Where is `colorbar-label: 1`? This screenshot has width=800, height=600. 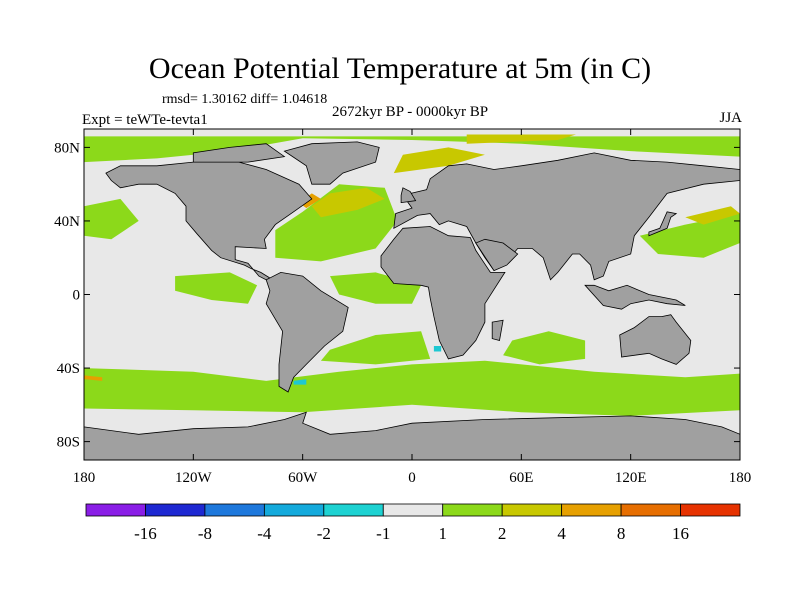
colorbar-label: 1 is located at coordinates (442, 533).